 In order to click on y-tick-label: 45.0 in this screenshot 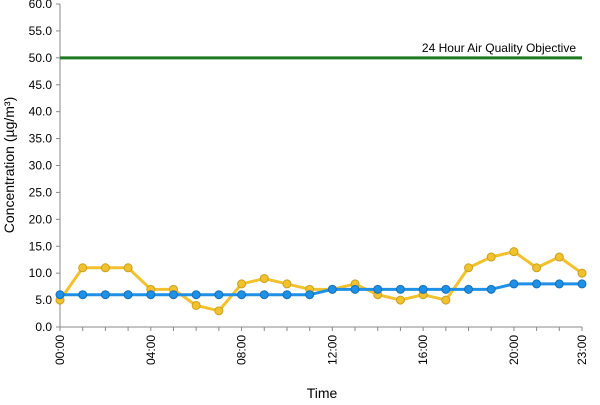, I will do `click(41, 85)`.